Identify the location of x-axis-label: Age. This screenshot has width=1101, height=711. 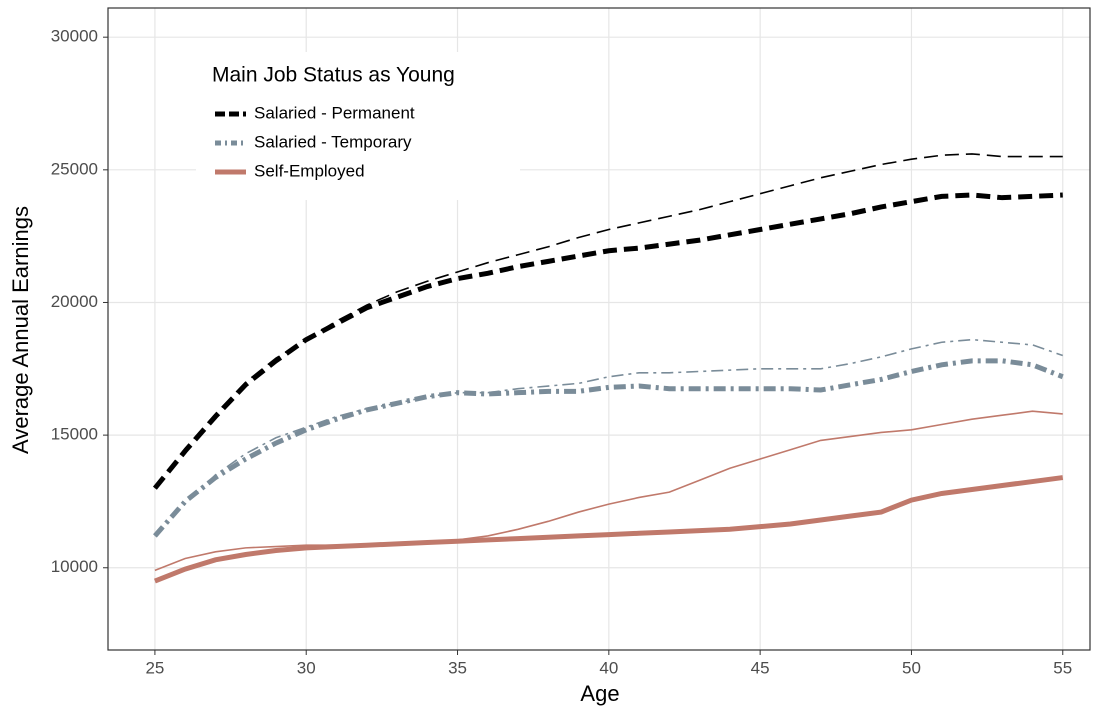
(599, 693).